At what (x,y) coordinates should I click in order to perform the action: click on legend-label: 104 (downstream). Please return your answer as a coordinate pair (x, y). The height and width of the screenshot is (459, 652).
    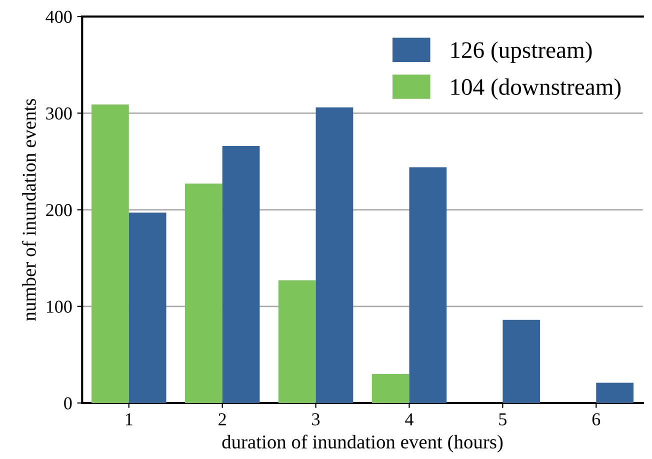
    Looking at the image, I should click on (536, 89).